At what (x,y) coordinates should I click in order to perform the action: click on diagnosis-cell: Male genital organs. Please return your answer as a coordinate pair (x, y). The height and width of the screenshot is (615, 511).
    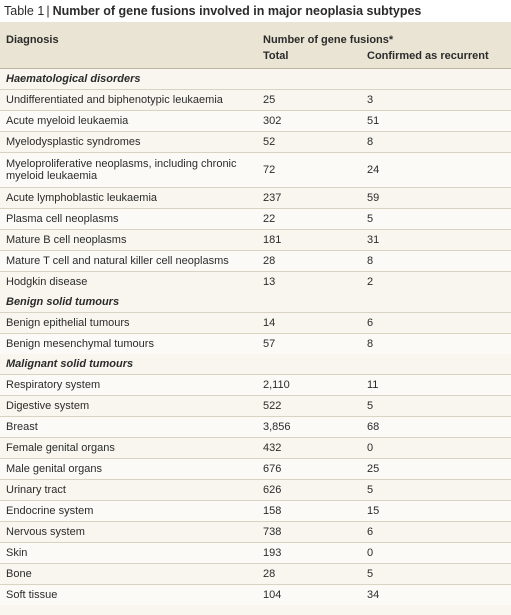
    Looking at the image, I should click on (128, 469).